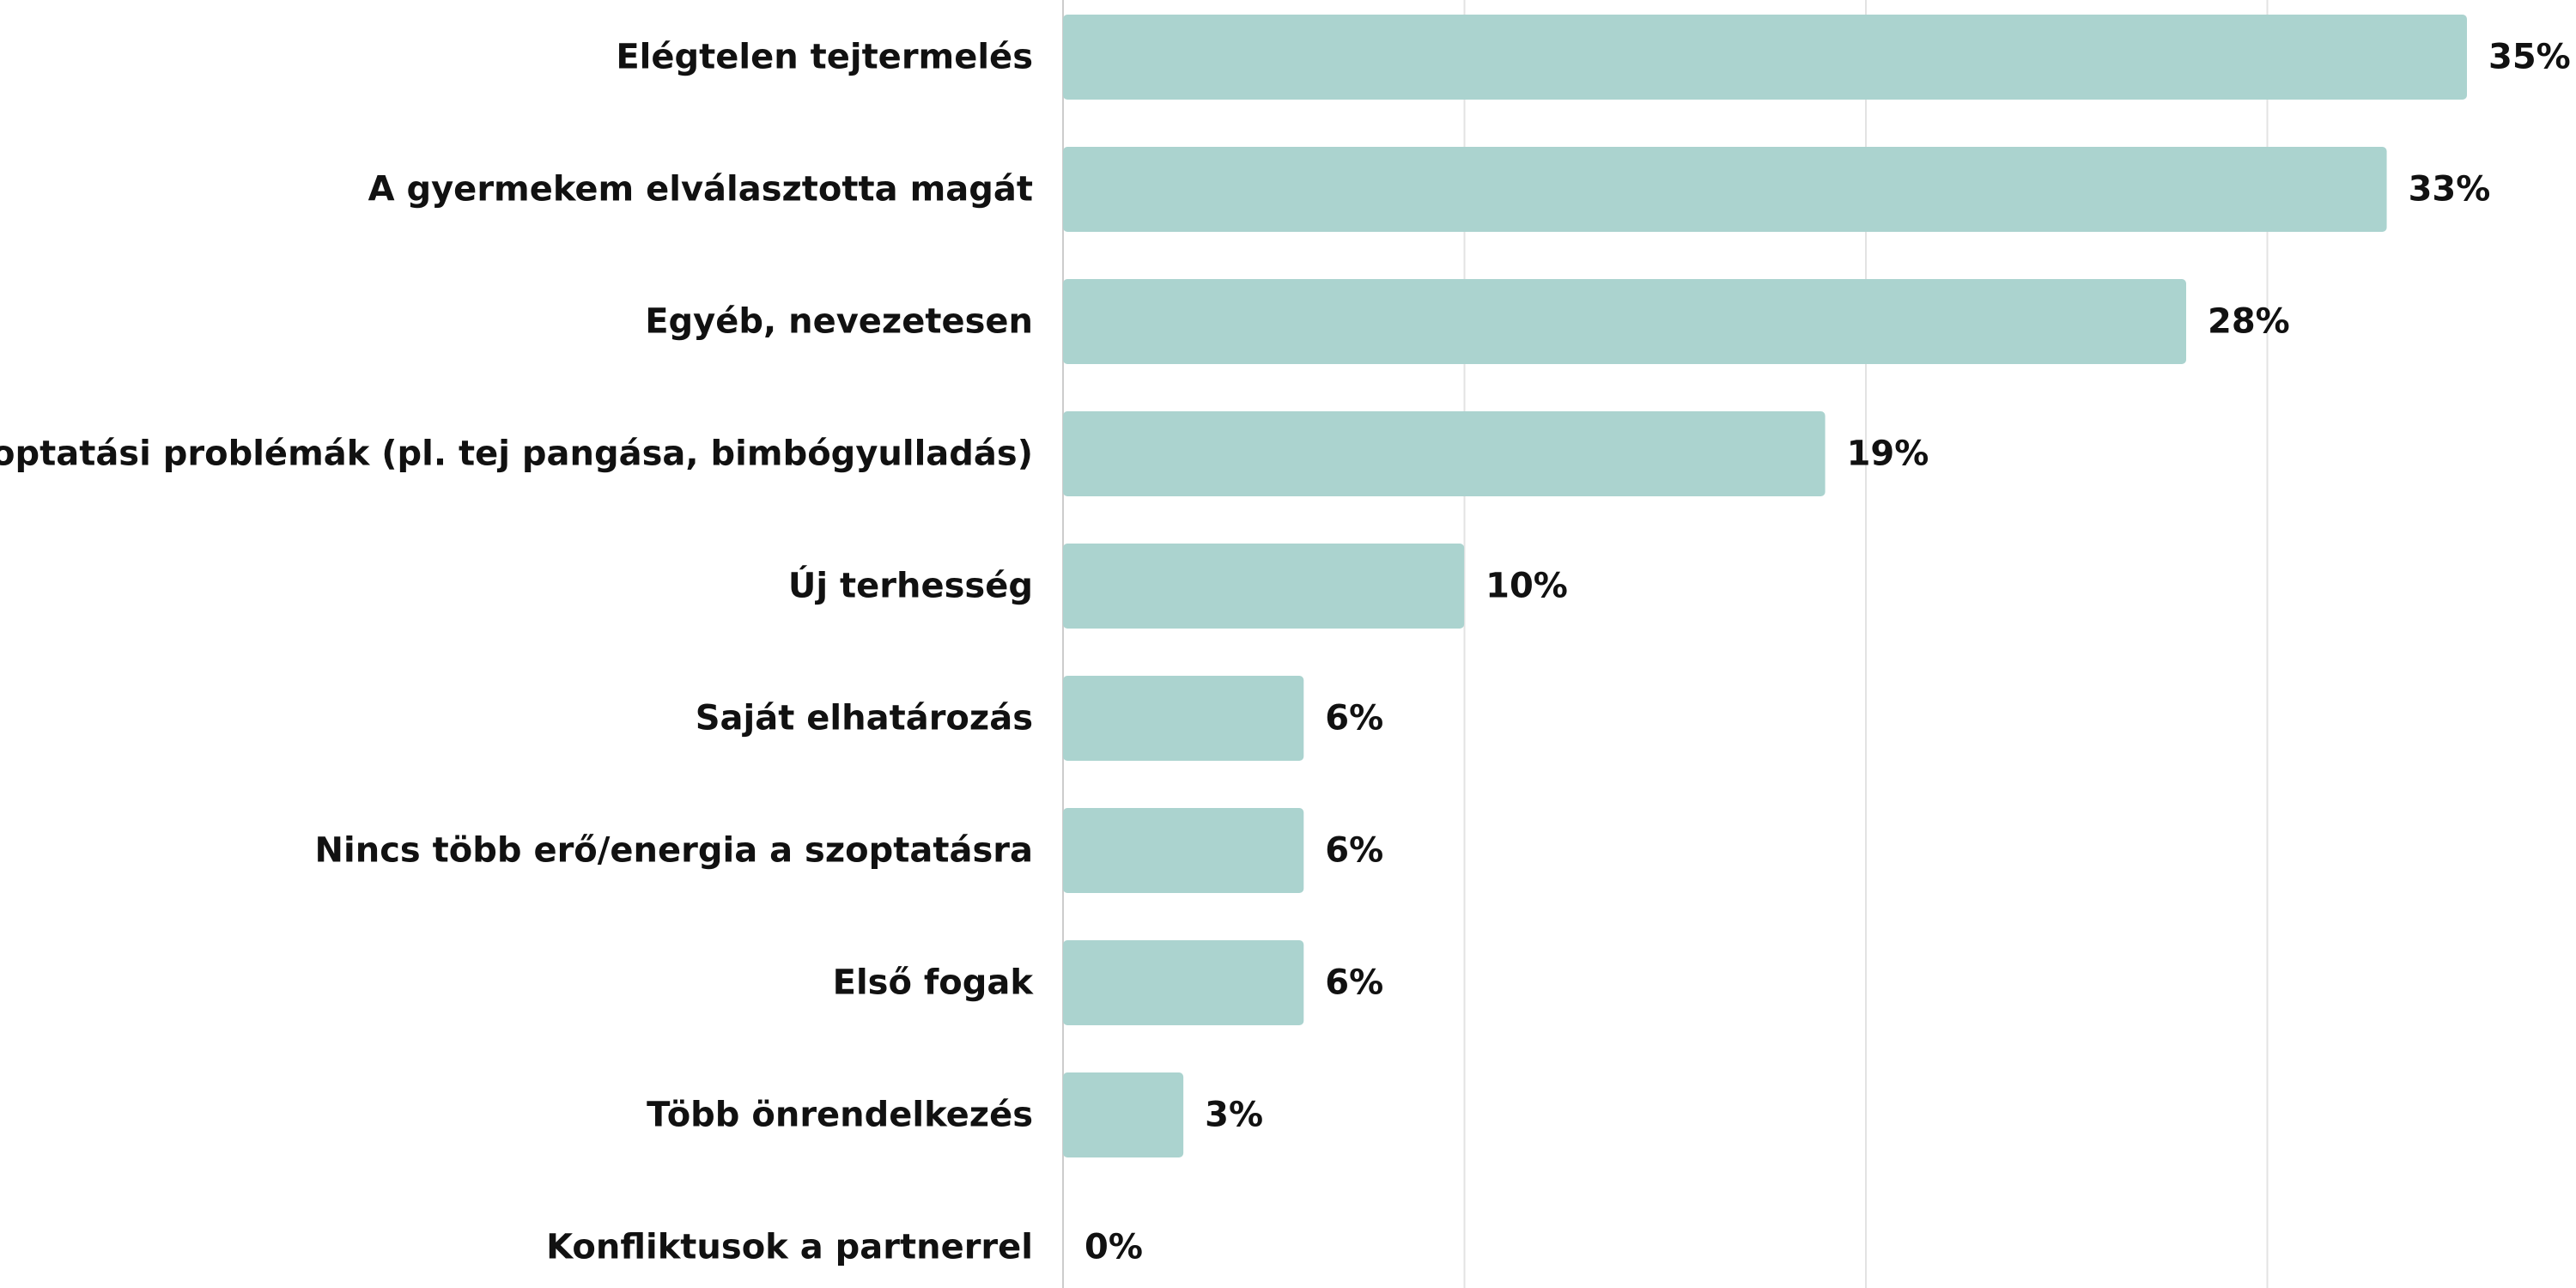  What do you see at coordinates (865, 718) in the screenshot?
I see `category-label: Saját elhatározás` at bounding box center [865, 718].